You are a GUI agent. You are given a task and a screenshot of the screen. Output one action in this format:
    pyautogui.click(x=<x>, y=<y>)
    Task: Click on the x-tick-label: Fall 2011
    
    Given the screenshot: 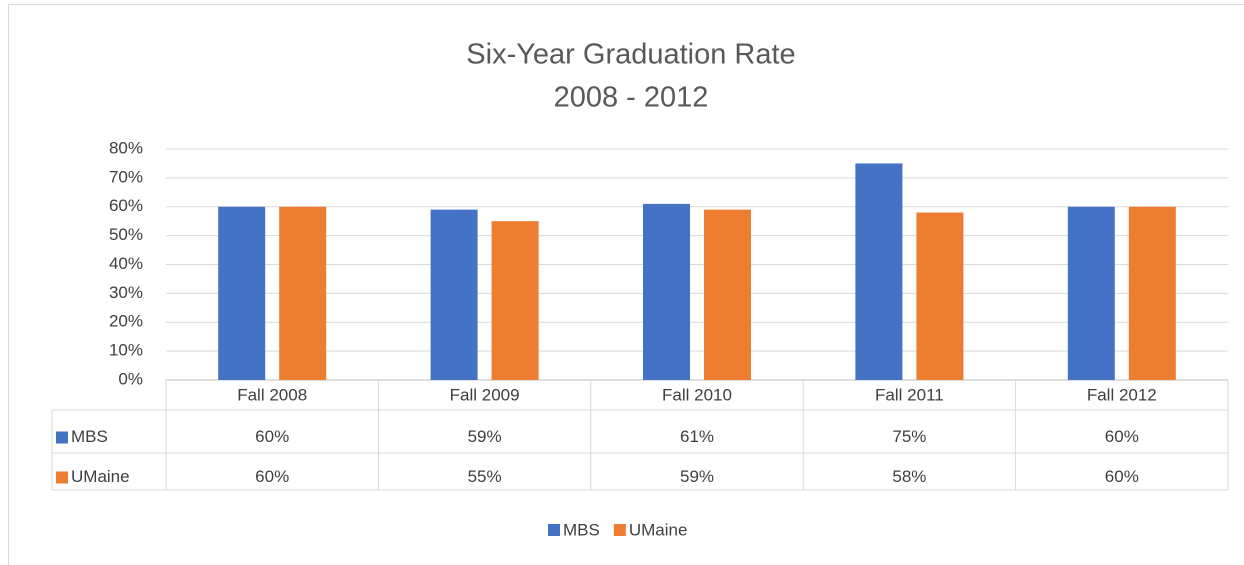 What is the action you would take?
    pyautogui.click(x=909, y=394)
    